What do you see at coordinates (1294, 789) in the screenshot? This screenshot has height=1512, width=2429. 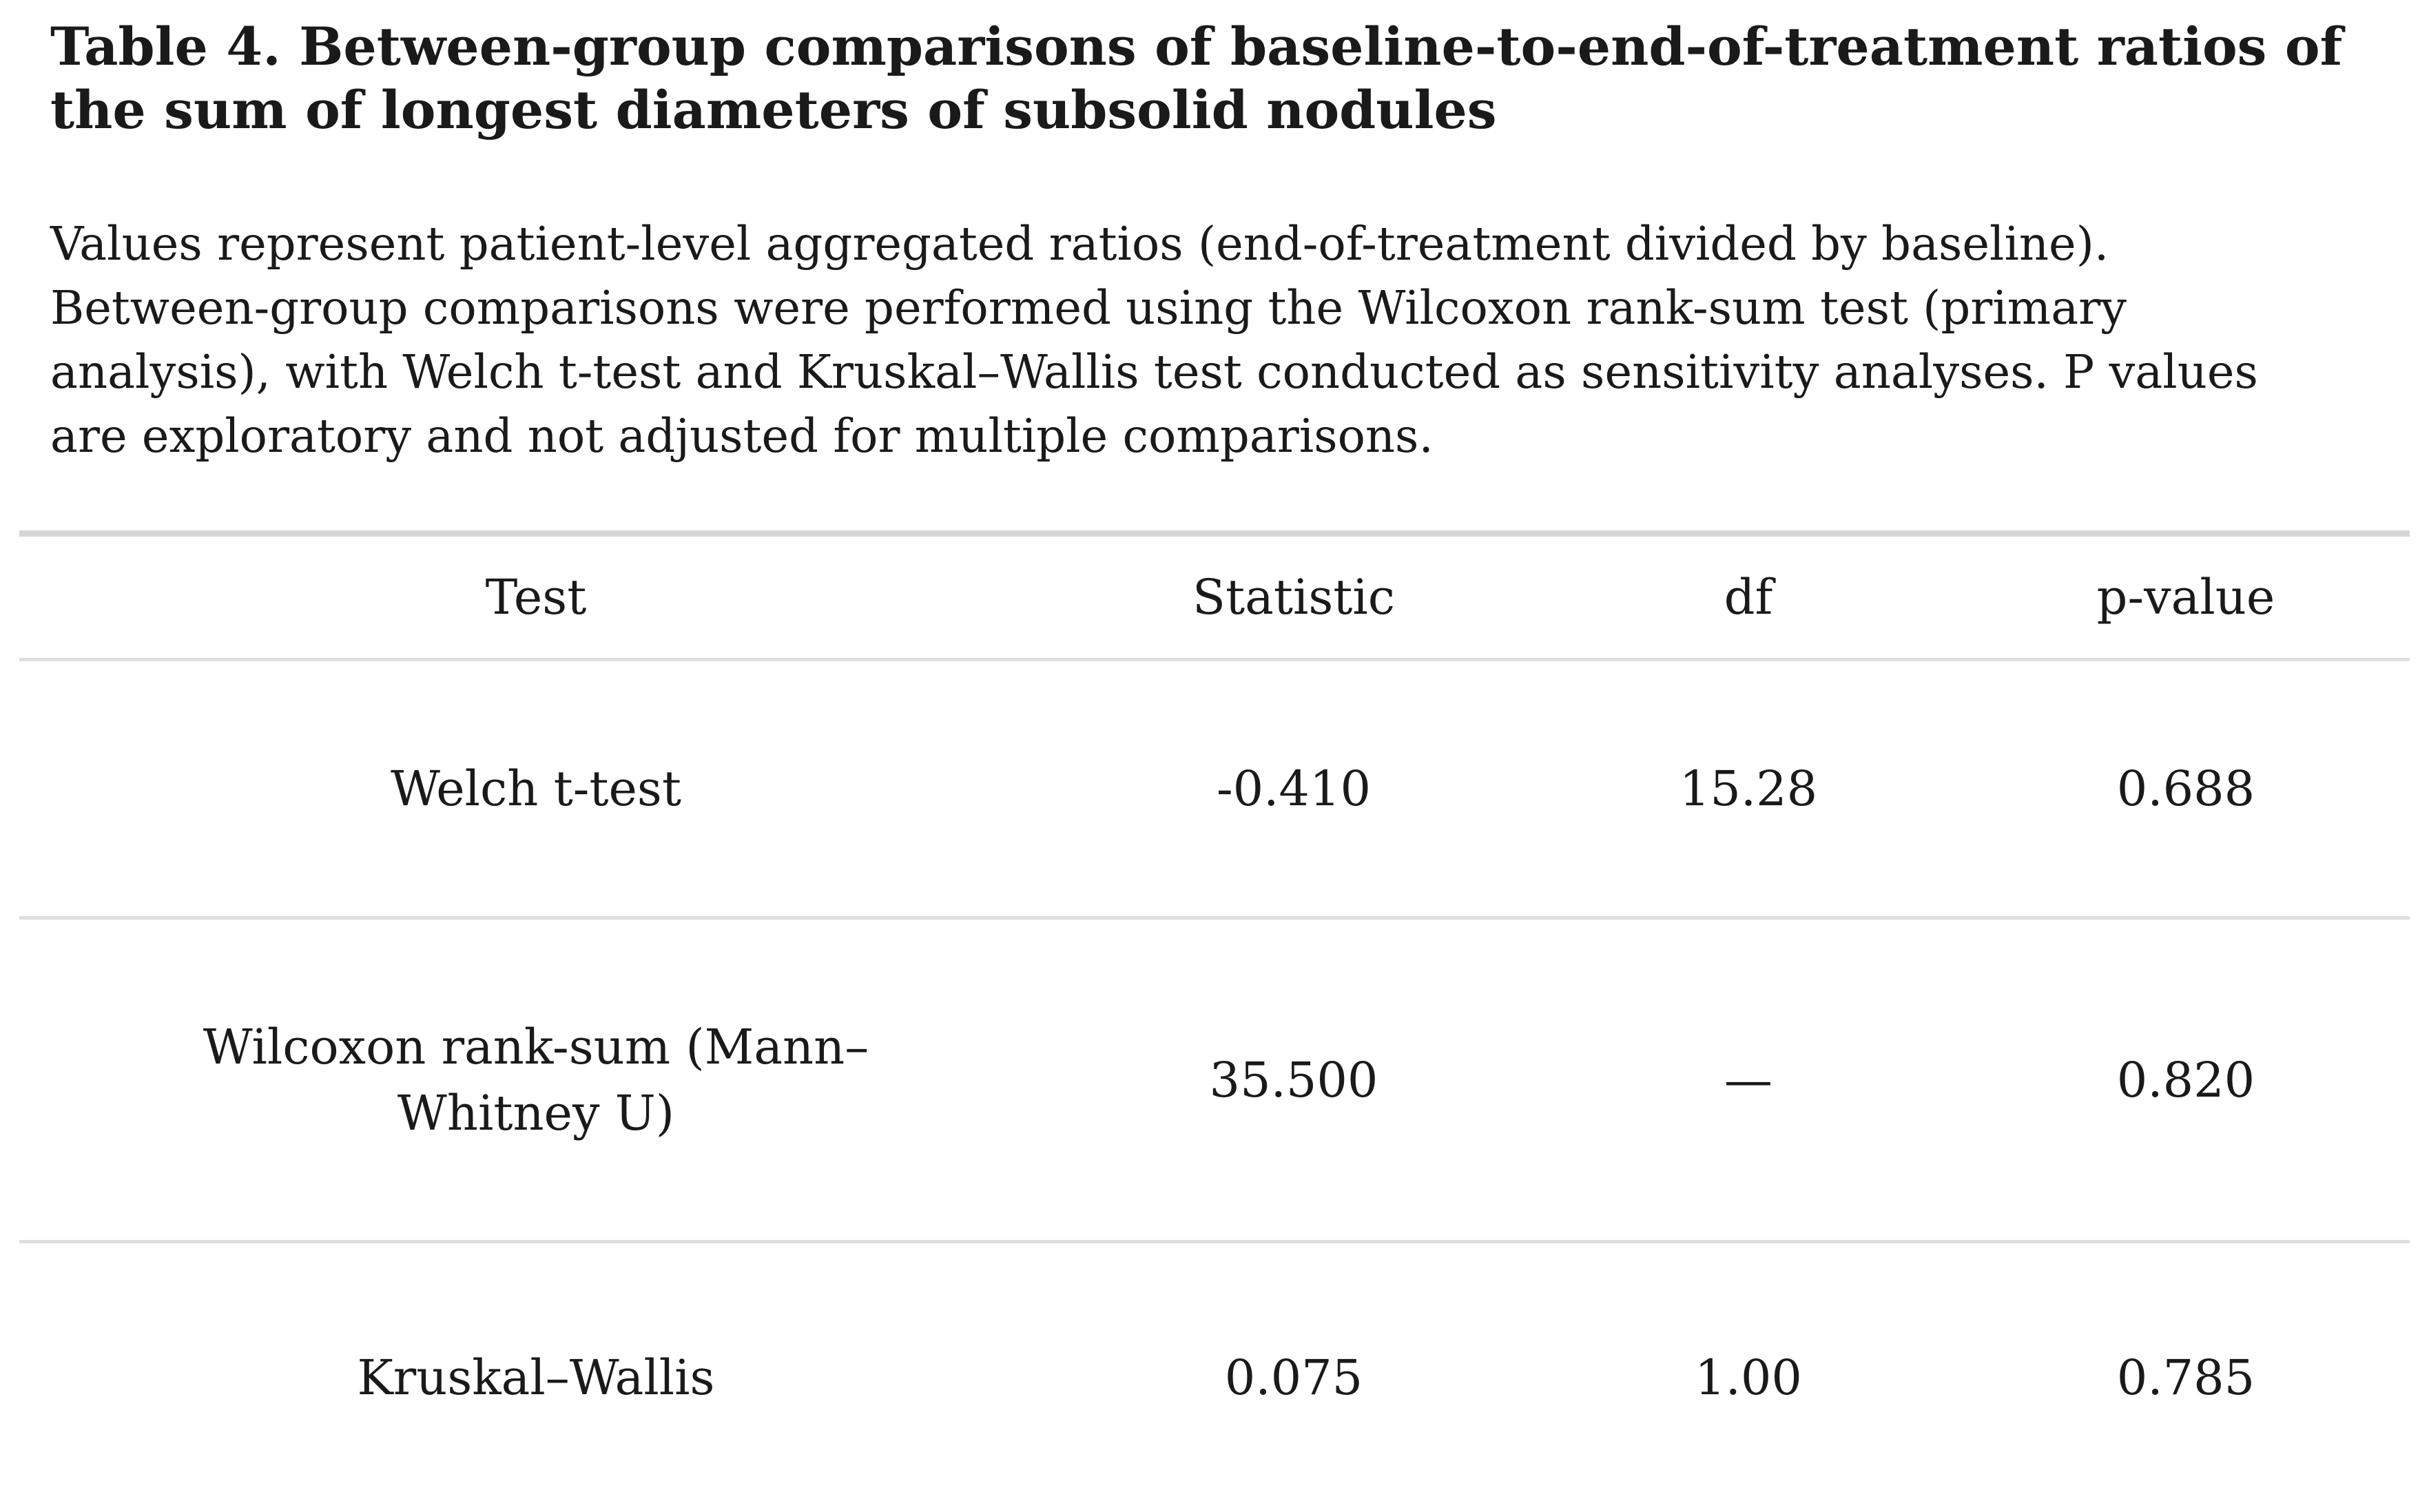 I see `cell-statistic: -0.410` at bounding box center [1294, 789].